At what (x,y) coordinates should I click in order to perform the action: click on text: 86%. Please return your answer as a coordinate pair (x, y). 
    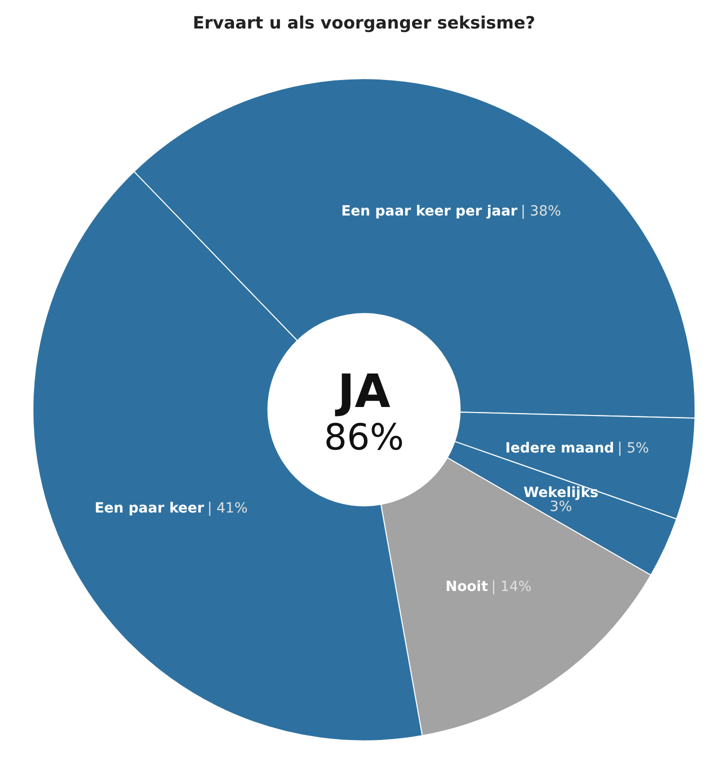
    Looking at the image, I should click on (364, 438).